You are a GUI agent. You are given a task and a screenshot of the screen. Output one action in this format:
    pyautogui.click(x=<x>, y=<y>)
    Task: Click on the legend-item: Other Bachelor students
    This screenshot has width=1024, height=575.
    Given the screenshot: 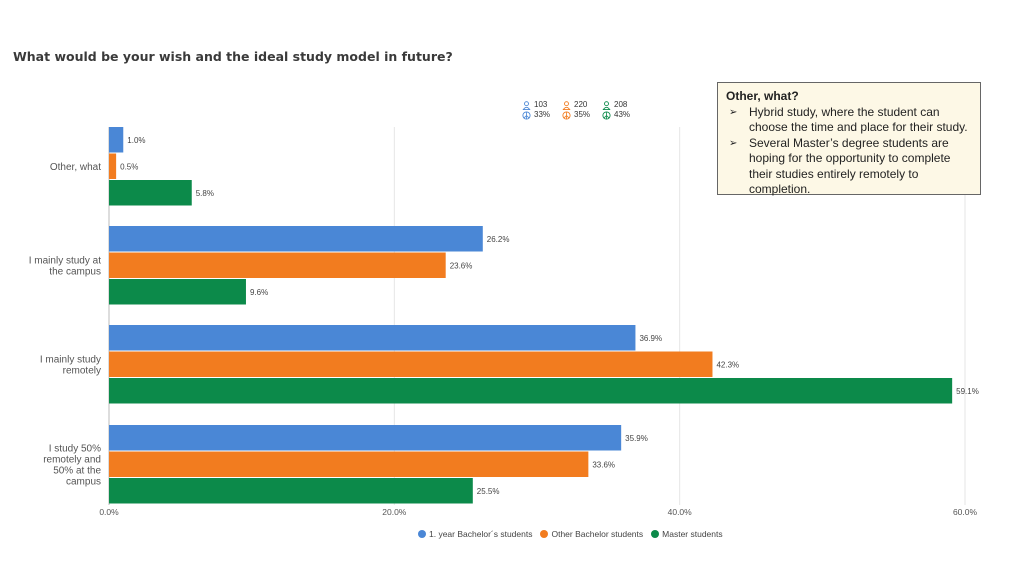 What is the action you would take?
    pyautogui.click(x=591, y=534)
    